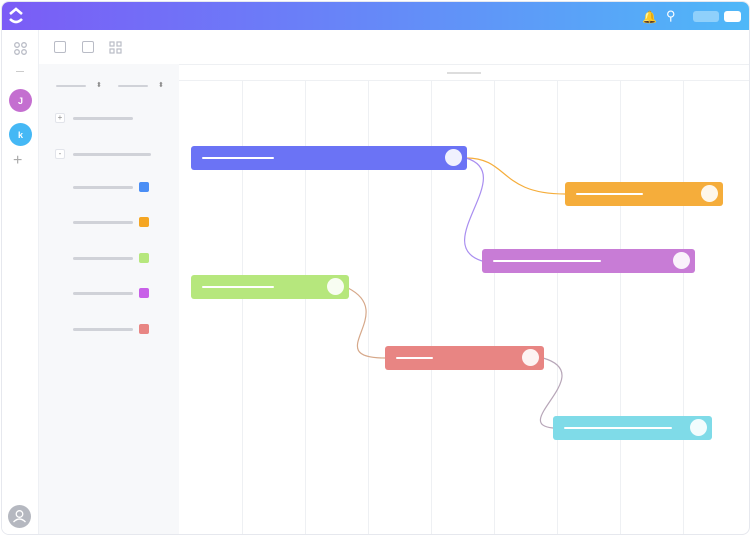 This screenshot has height=536, width=751. Describe the element at coordinates (20, 100) in the screenshot. I see `avatar-j: J` at that location.